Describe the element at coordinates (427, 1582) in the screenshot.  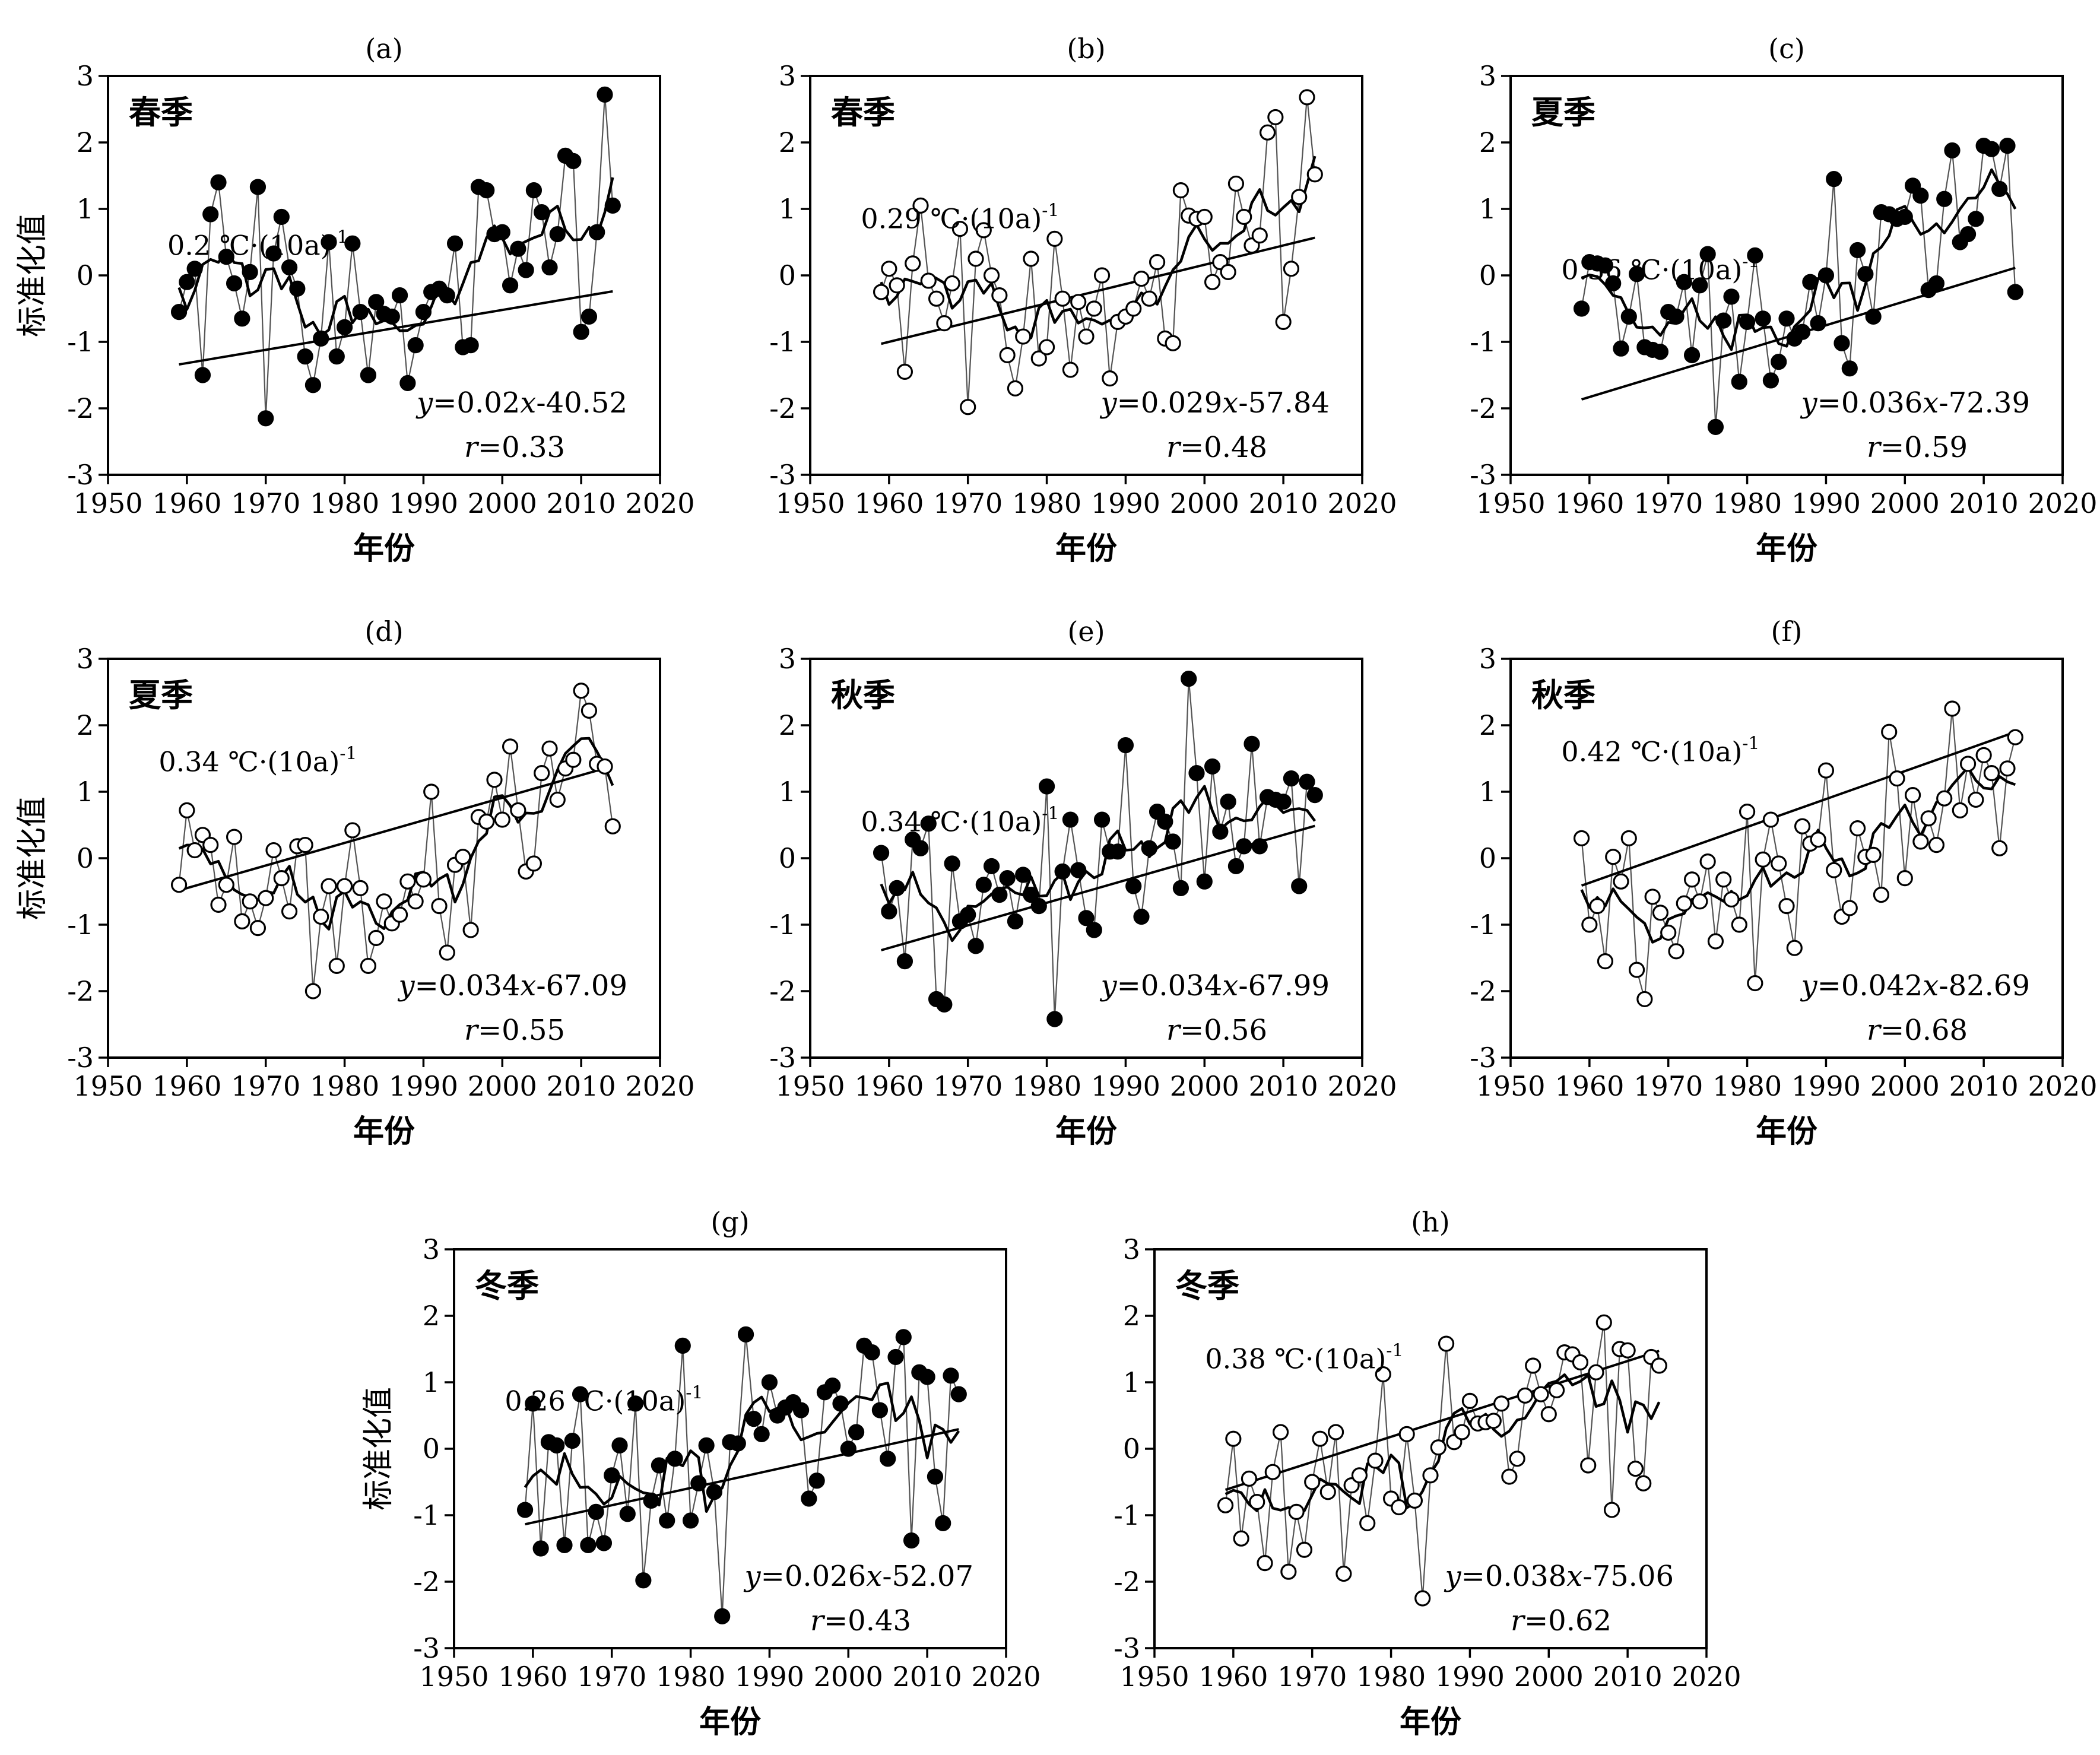
I see `y-tick-label: -2` at that location.